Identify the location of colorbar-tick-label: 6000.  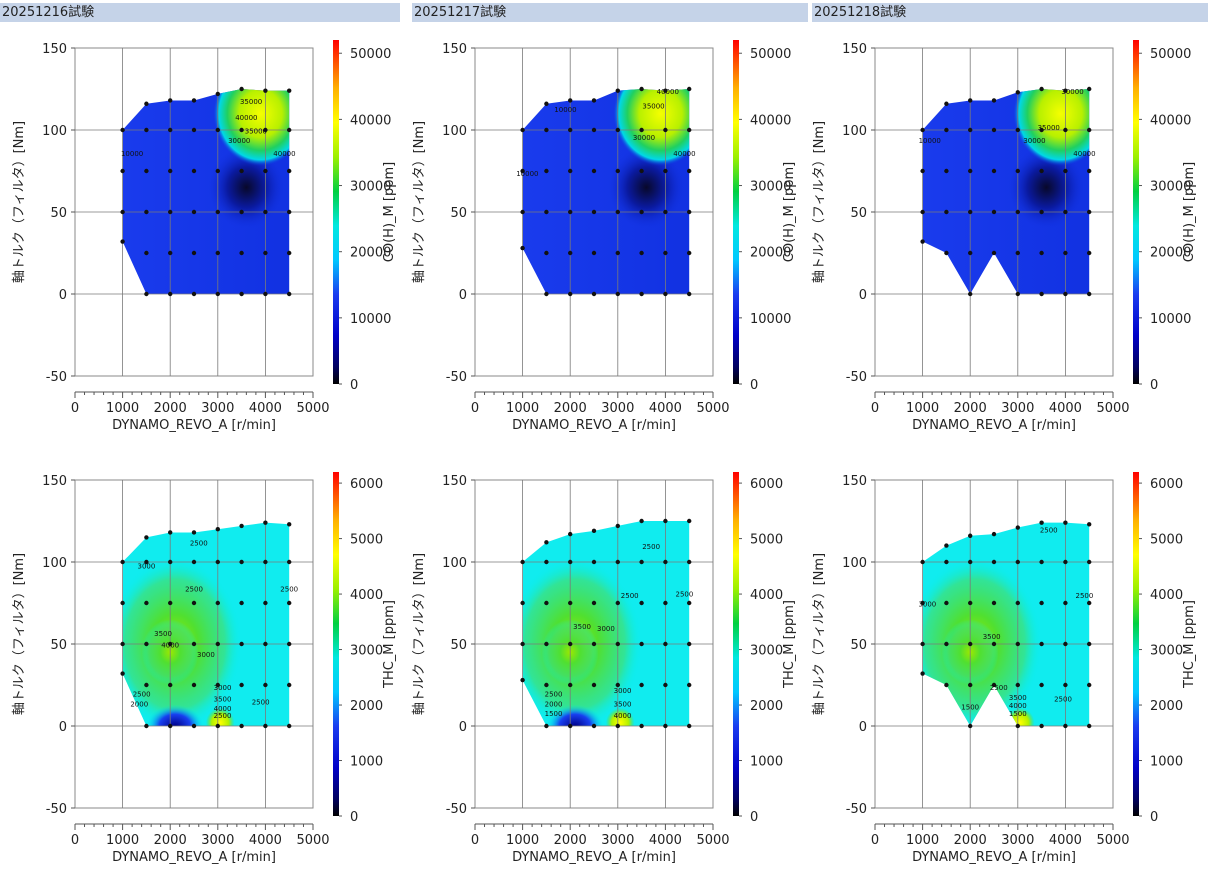
(1166, 484).